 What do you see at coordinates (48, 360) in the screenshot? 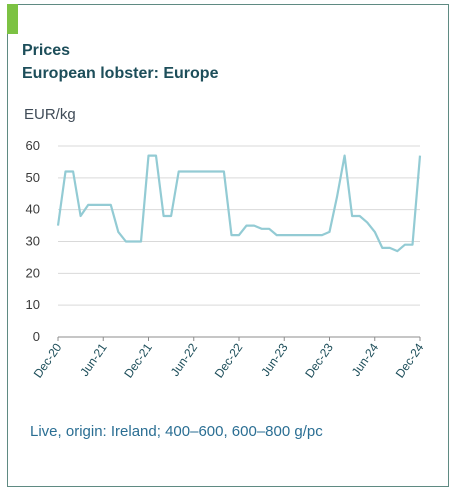
I see `x-tick-label: Dec-20` at bounding box center [48, 360].